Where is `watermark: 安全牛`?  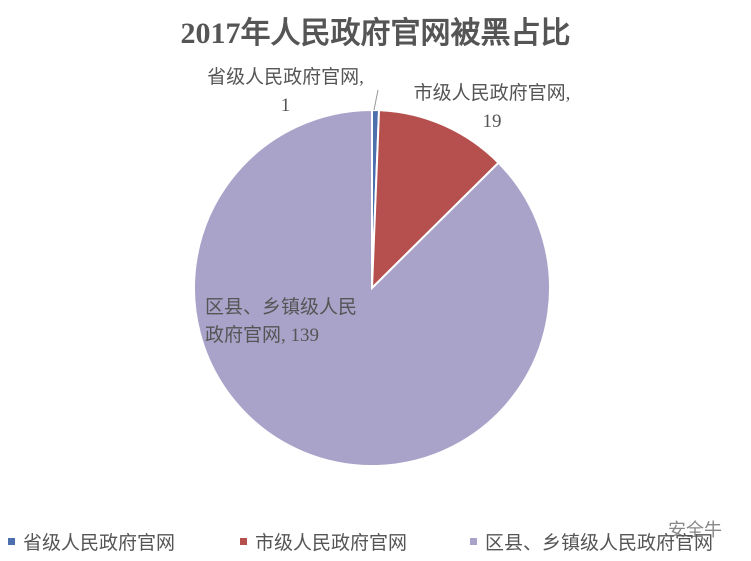
watermark: 安全牛 is located at coordinates (695, 530).